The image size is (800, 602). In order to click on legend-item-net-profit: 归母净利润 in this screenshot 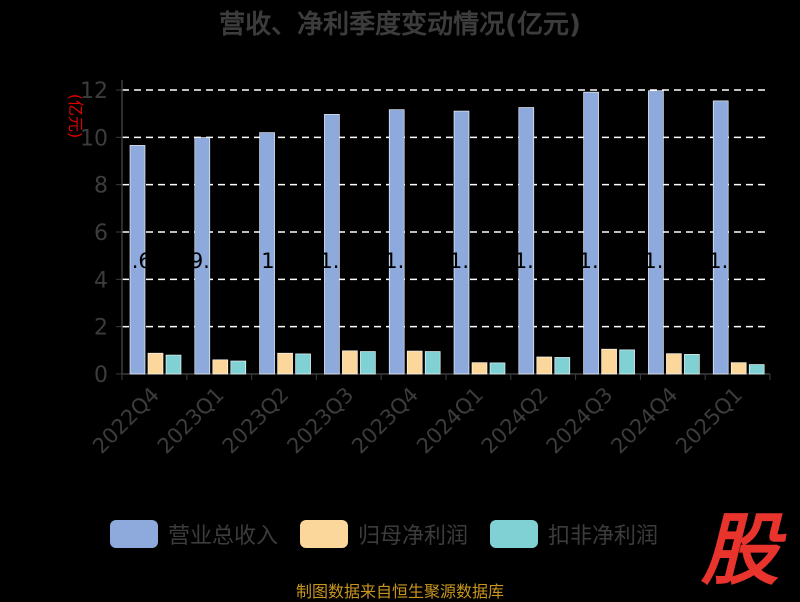, I will do `click(384, 534)`.